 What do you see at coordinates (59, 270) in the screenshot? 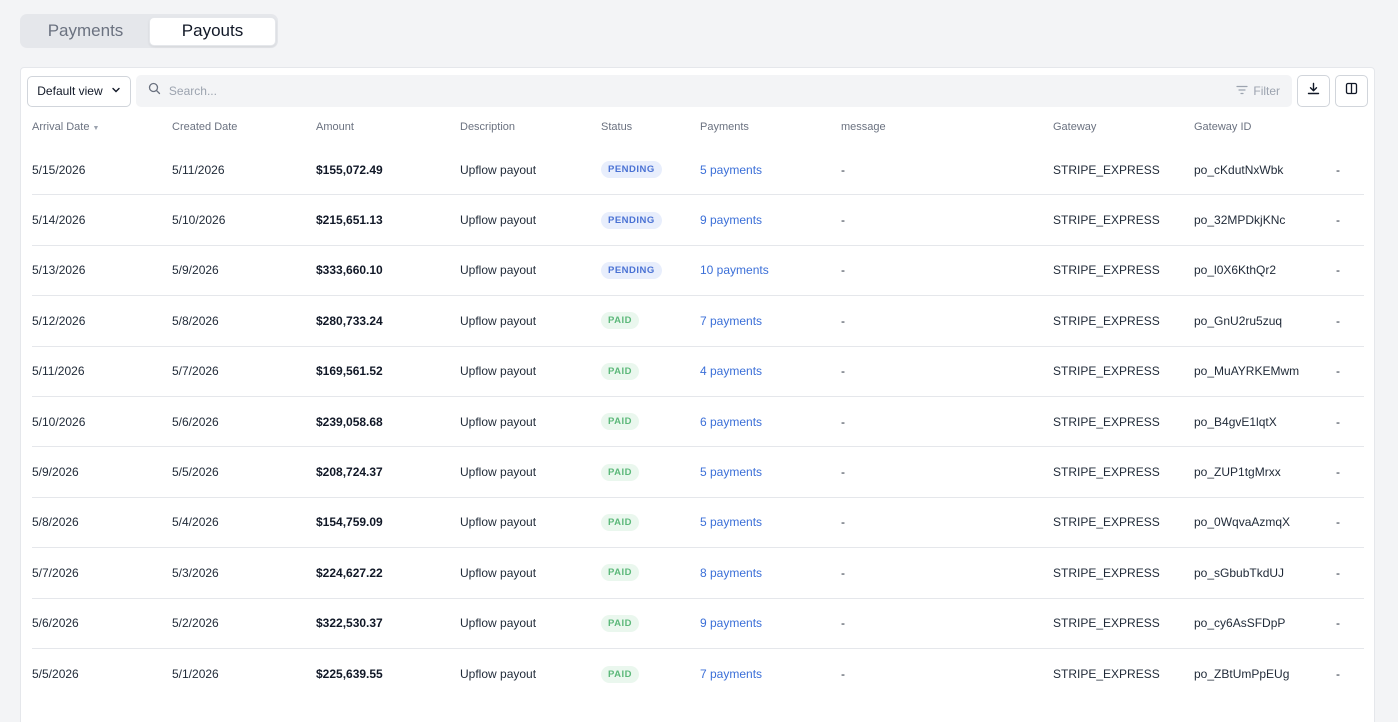
I see `arrival-date-cell: 5/13/2026` at bounding box center [59, 270].